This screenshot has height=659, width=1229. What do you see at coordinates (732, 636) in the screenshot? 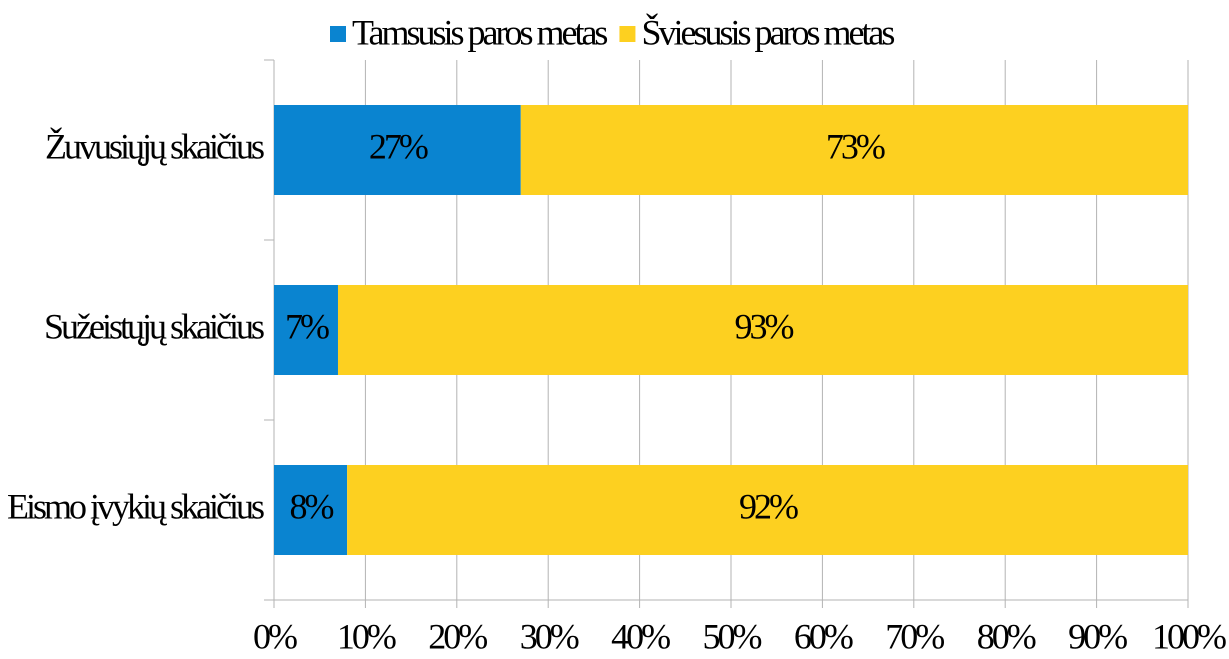
I see `x-tick-label: 50%` at bounding box center [732, 636].